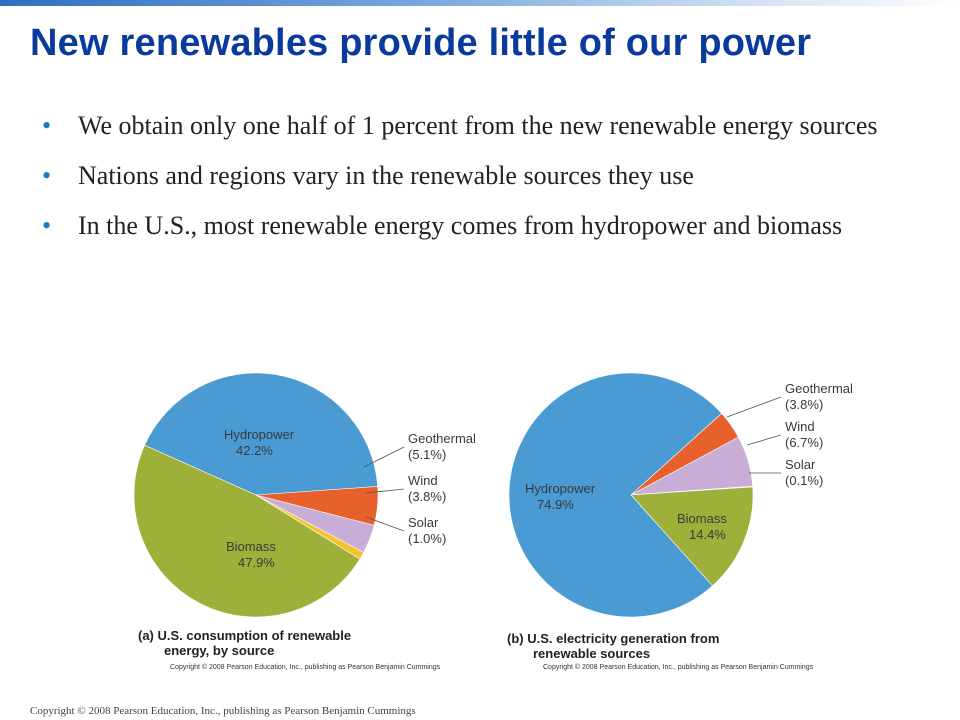 The image size is (960, 720). What do you see at coordinates (317, 506) in the screenshot?
I see `pie-slice-geothermal` at bounding box center [317, 506].